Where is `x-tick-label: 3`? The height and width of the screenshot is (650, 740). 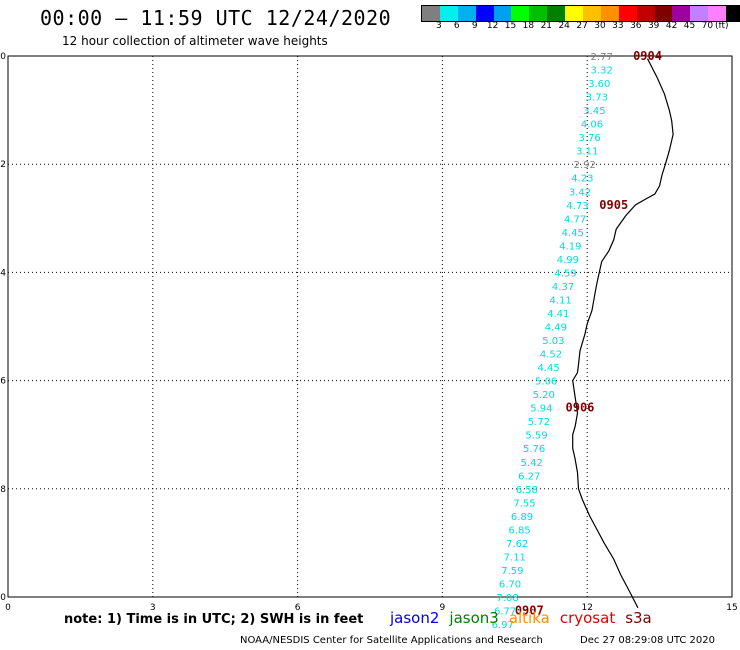
x-tick-label: 3 is located at coordinates (153, 608).